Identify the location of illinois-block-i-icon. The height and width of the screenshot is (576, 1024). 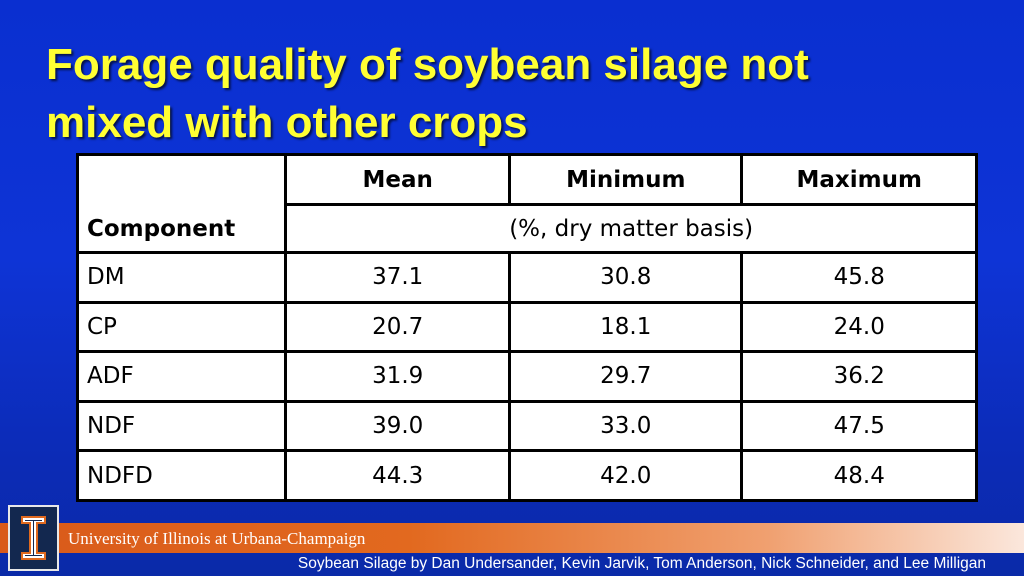
(33, 538).